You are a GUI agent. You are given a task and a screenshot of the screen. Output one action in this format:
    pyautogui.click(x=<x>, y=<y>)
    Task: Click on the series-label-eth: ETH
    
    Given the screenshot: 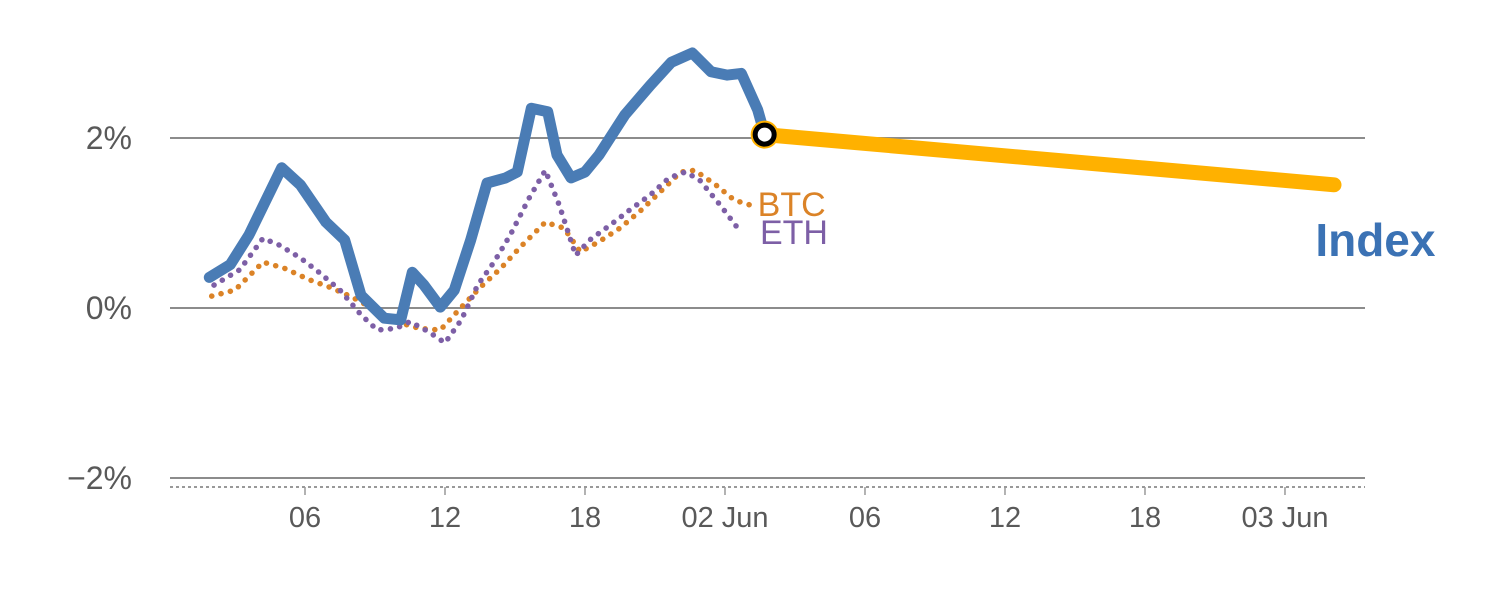 What is the action you would take?
    pyautogui.click(x=794, y=233)
    